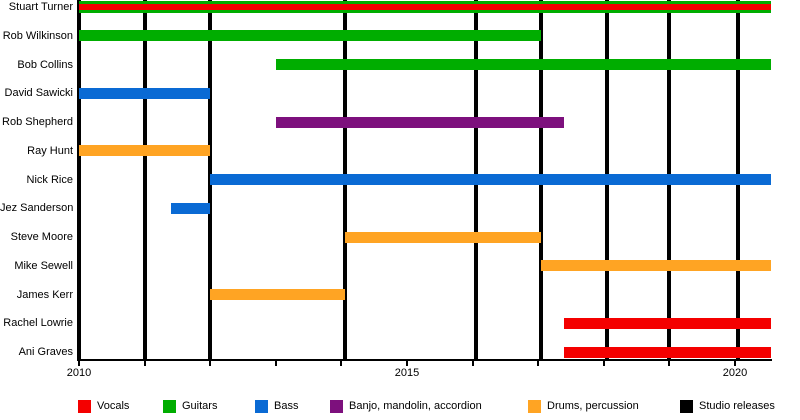  What do you see at coordinates (84, 406) in the screenshot?
I see `legend-swatch-vocals` at bounding box center [84, 406].